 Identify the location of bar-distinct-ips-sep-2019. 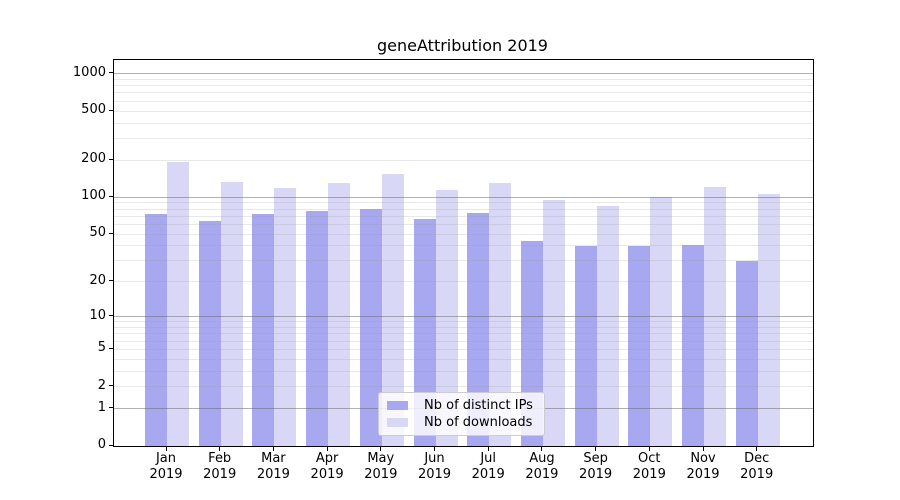
(585, 345).